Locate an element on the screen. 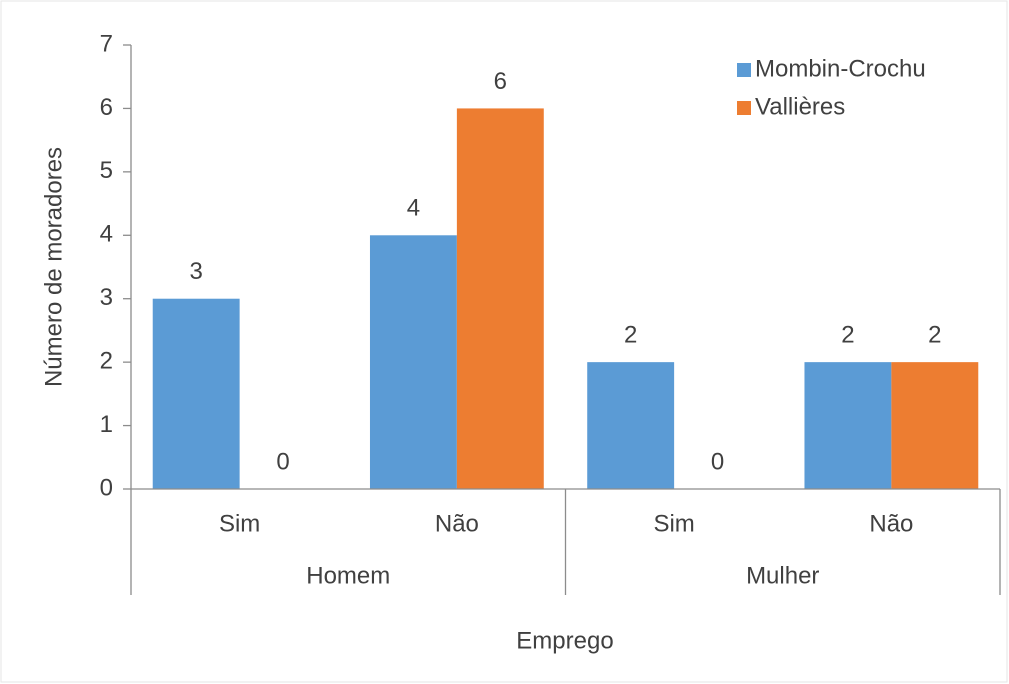  y-axis-title: Número de moradores is located at coordinates (53, 267).